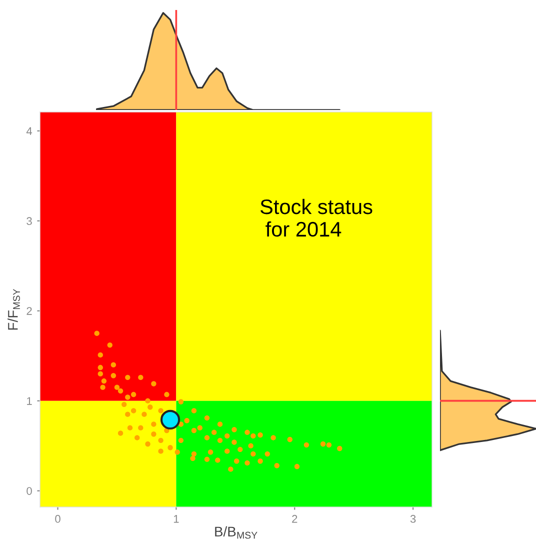 This screenshot has height=544, width=536. I want to click on y-tick-label: 3, so click(29, 221).